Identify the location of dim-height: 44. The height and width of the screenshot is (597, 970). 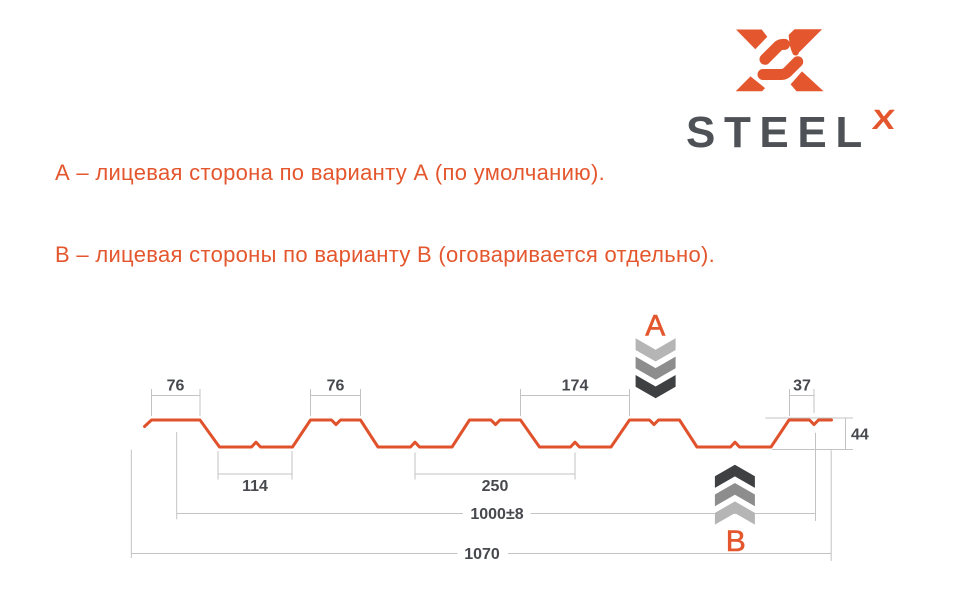
(860, 435).